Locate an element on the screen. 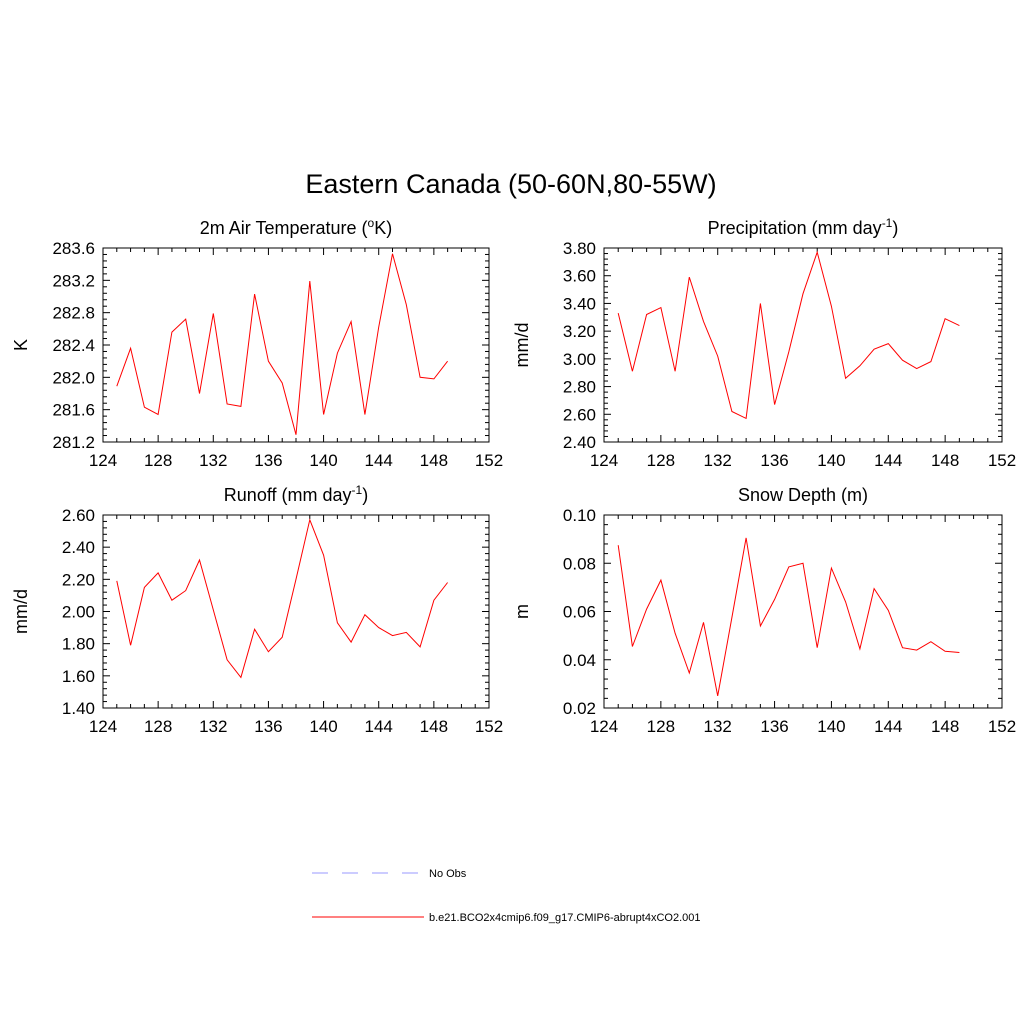 Image resolution: width=1024 pixels, height=1024 pixels. y-tick-label: 282.8 is located at coordinates (73, 313).